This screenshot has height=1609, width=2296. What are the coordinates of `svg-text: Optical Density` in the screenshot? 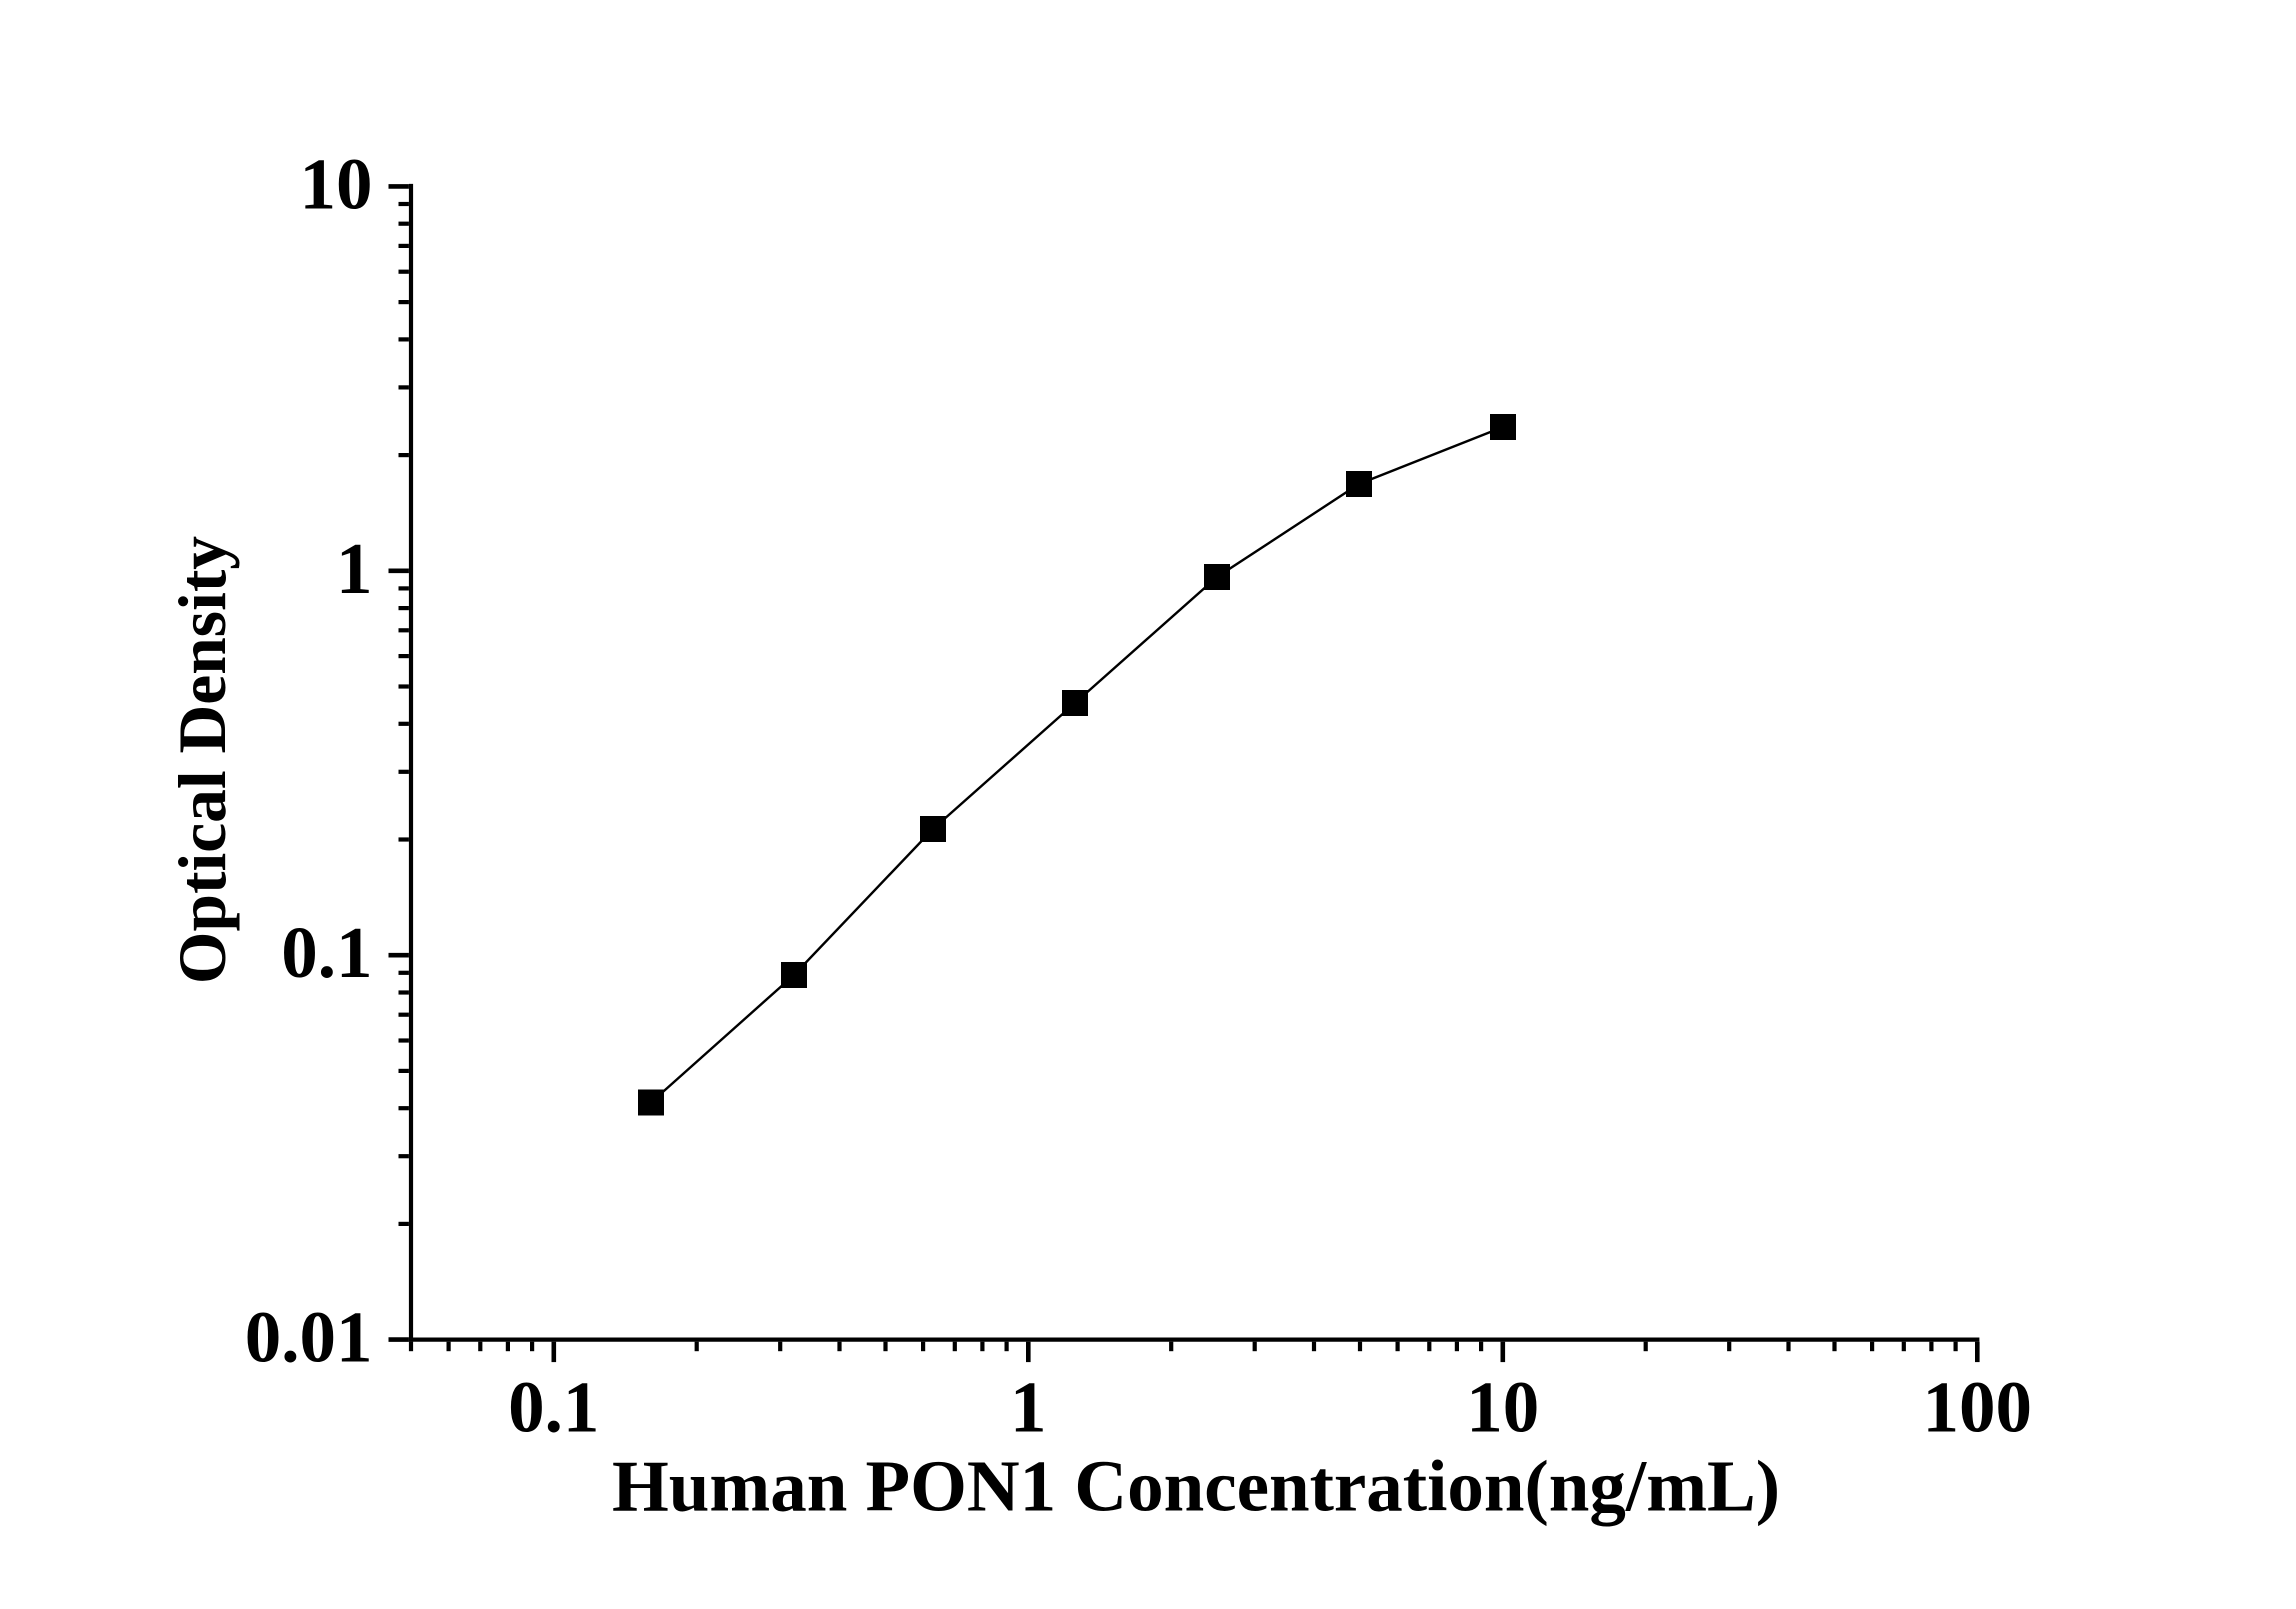 It's located at (202, 760).